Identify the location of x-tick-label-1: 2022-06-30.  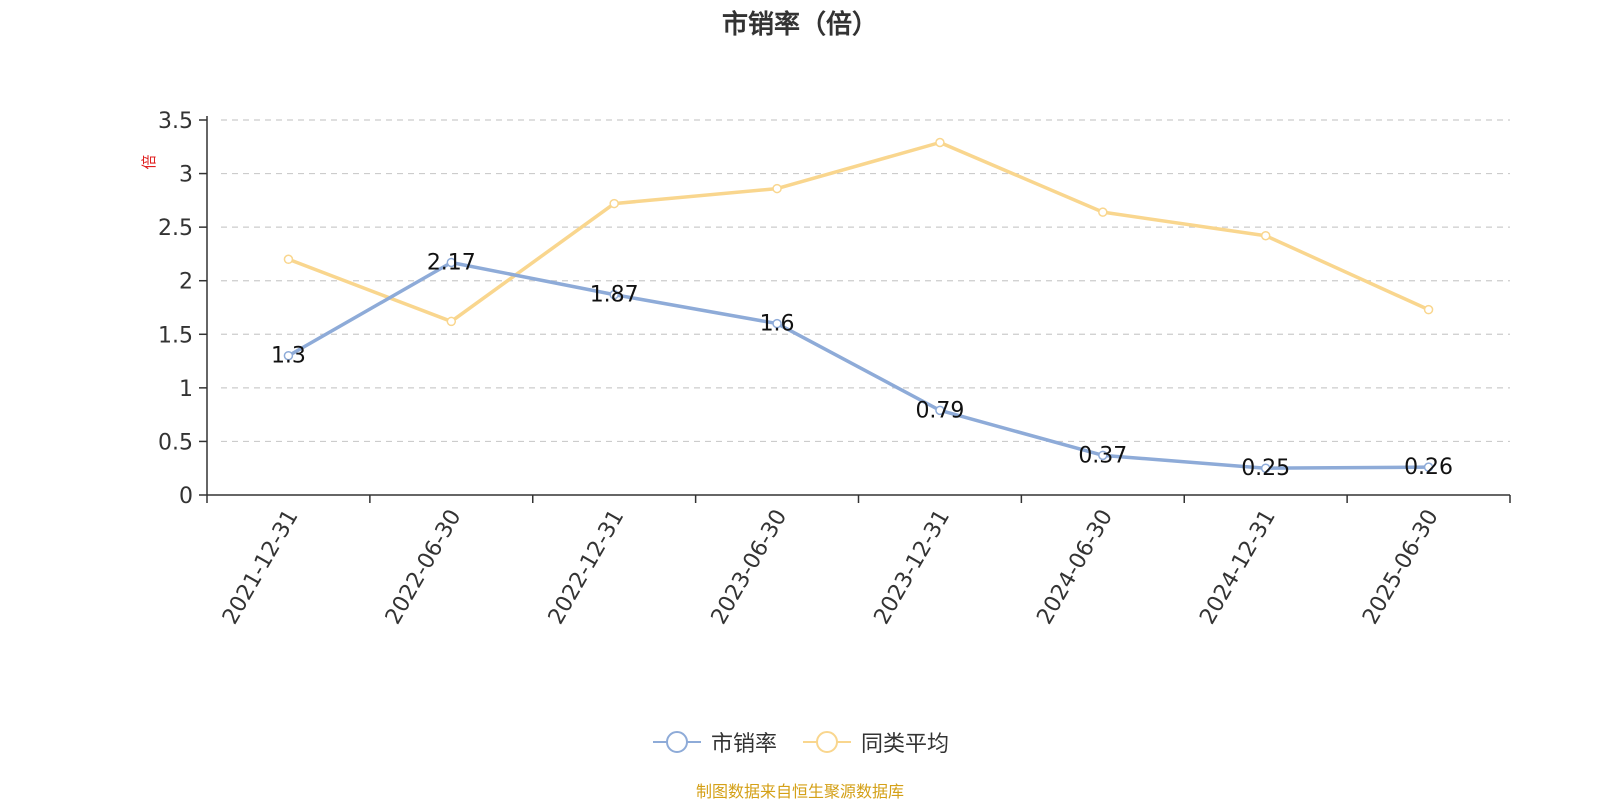
(424, 567).